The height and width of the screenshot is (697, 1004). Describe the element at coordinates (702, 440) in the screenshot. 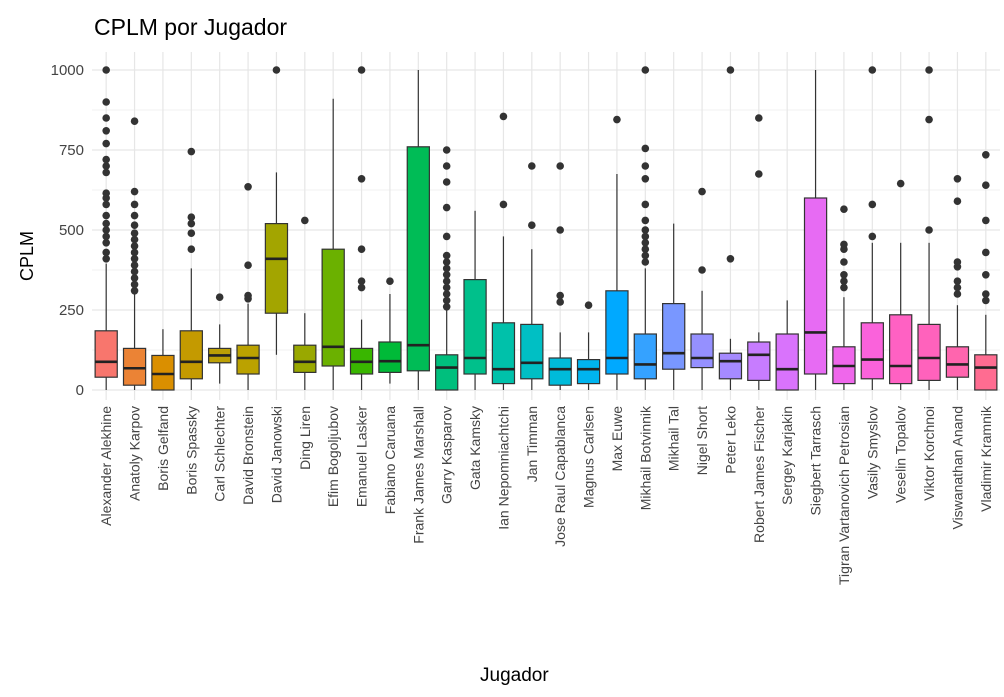

I see `x-tick-label: Nigel Short` at that location.